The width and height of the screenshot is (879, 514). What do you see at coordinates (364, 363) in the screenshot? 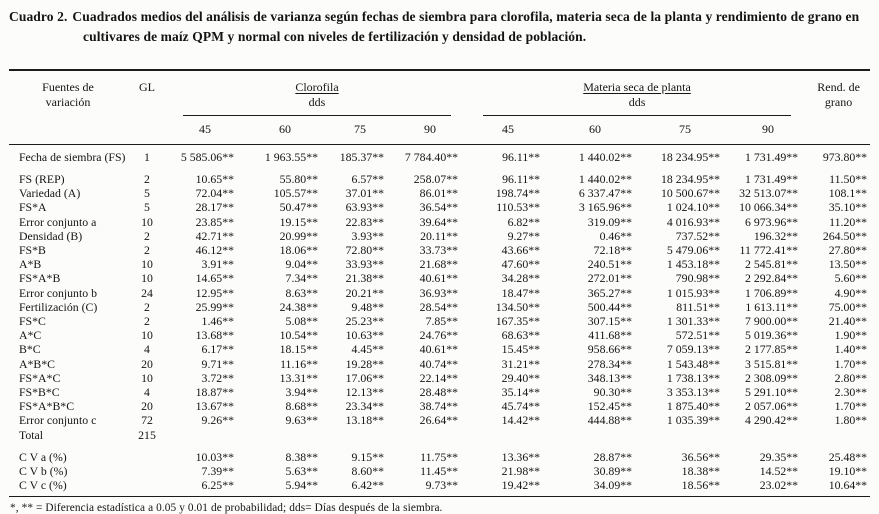
I see `row-clorofila-75: 19.28**` at bounding box center [364, 363].